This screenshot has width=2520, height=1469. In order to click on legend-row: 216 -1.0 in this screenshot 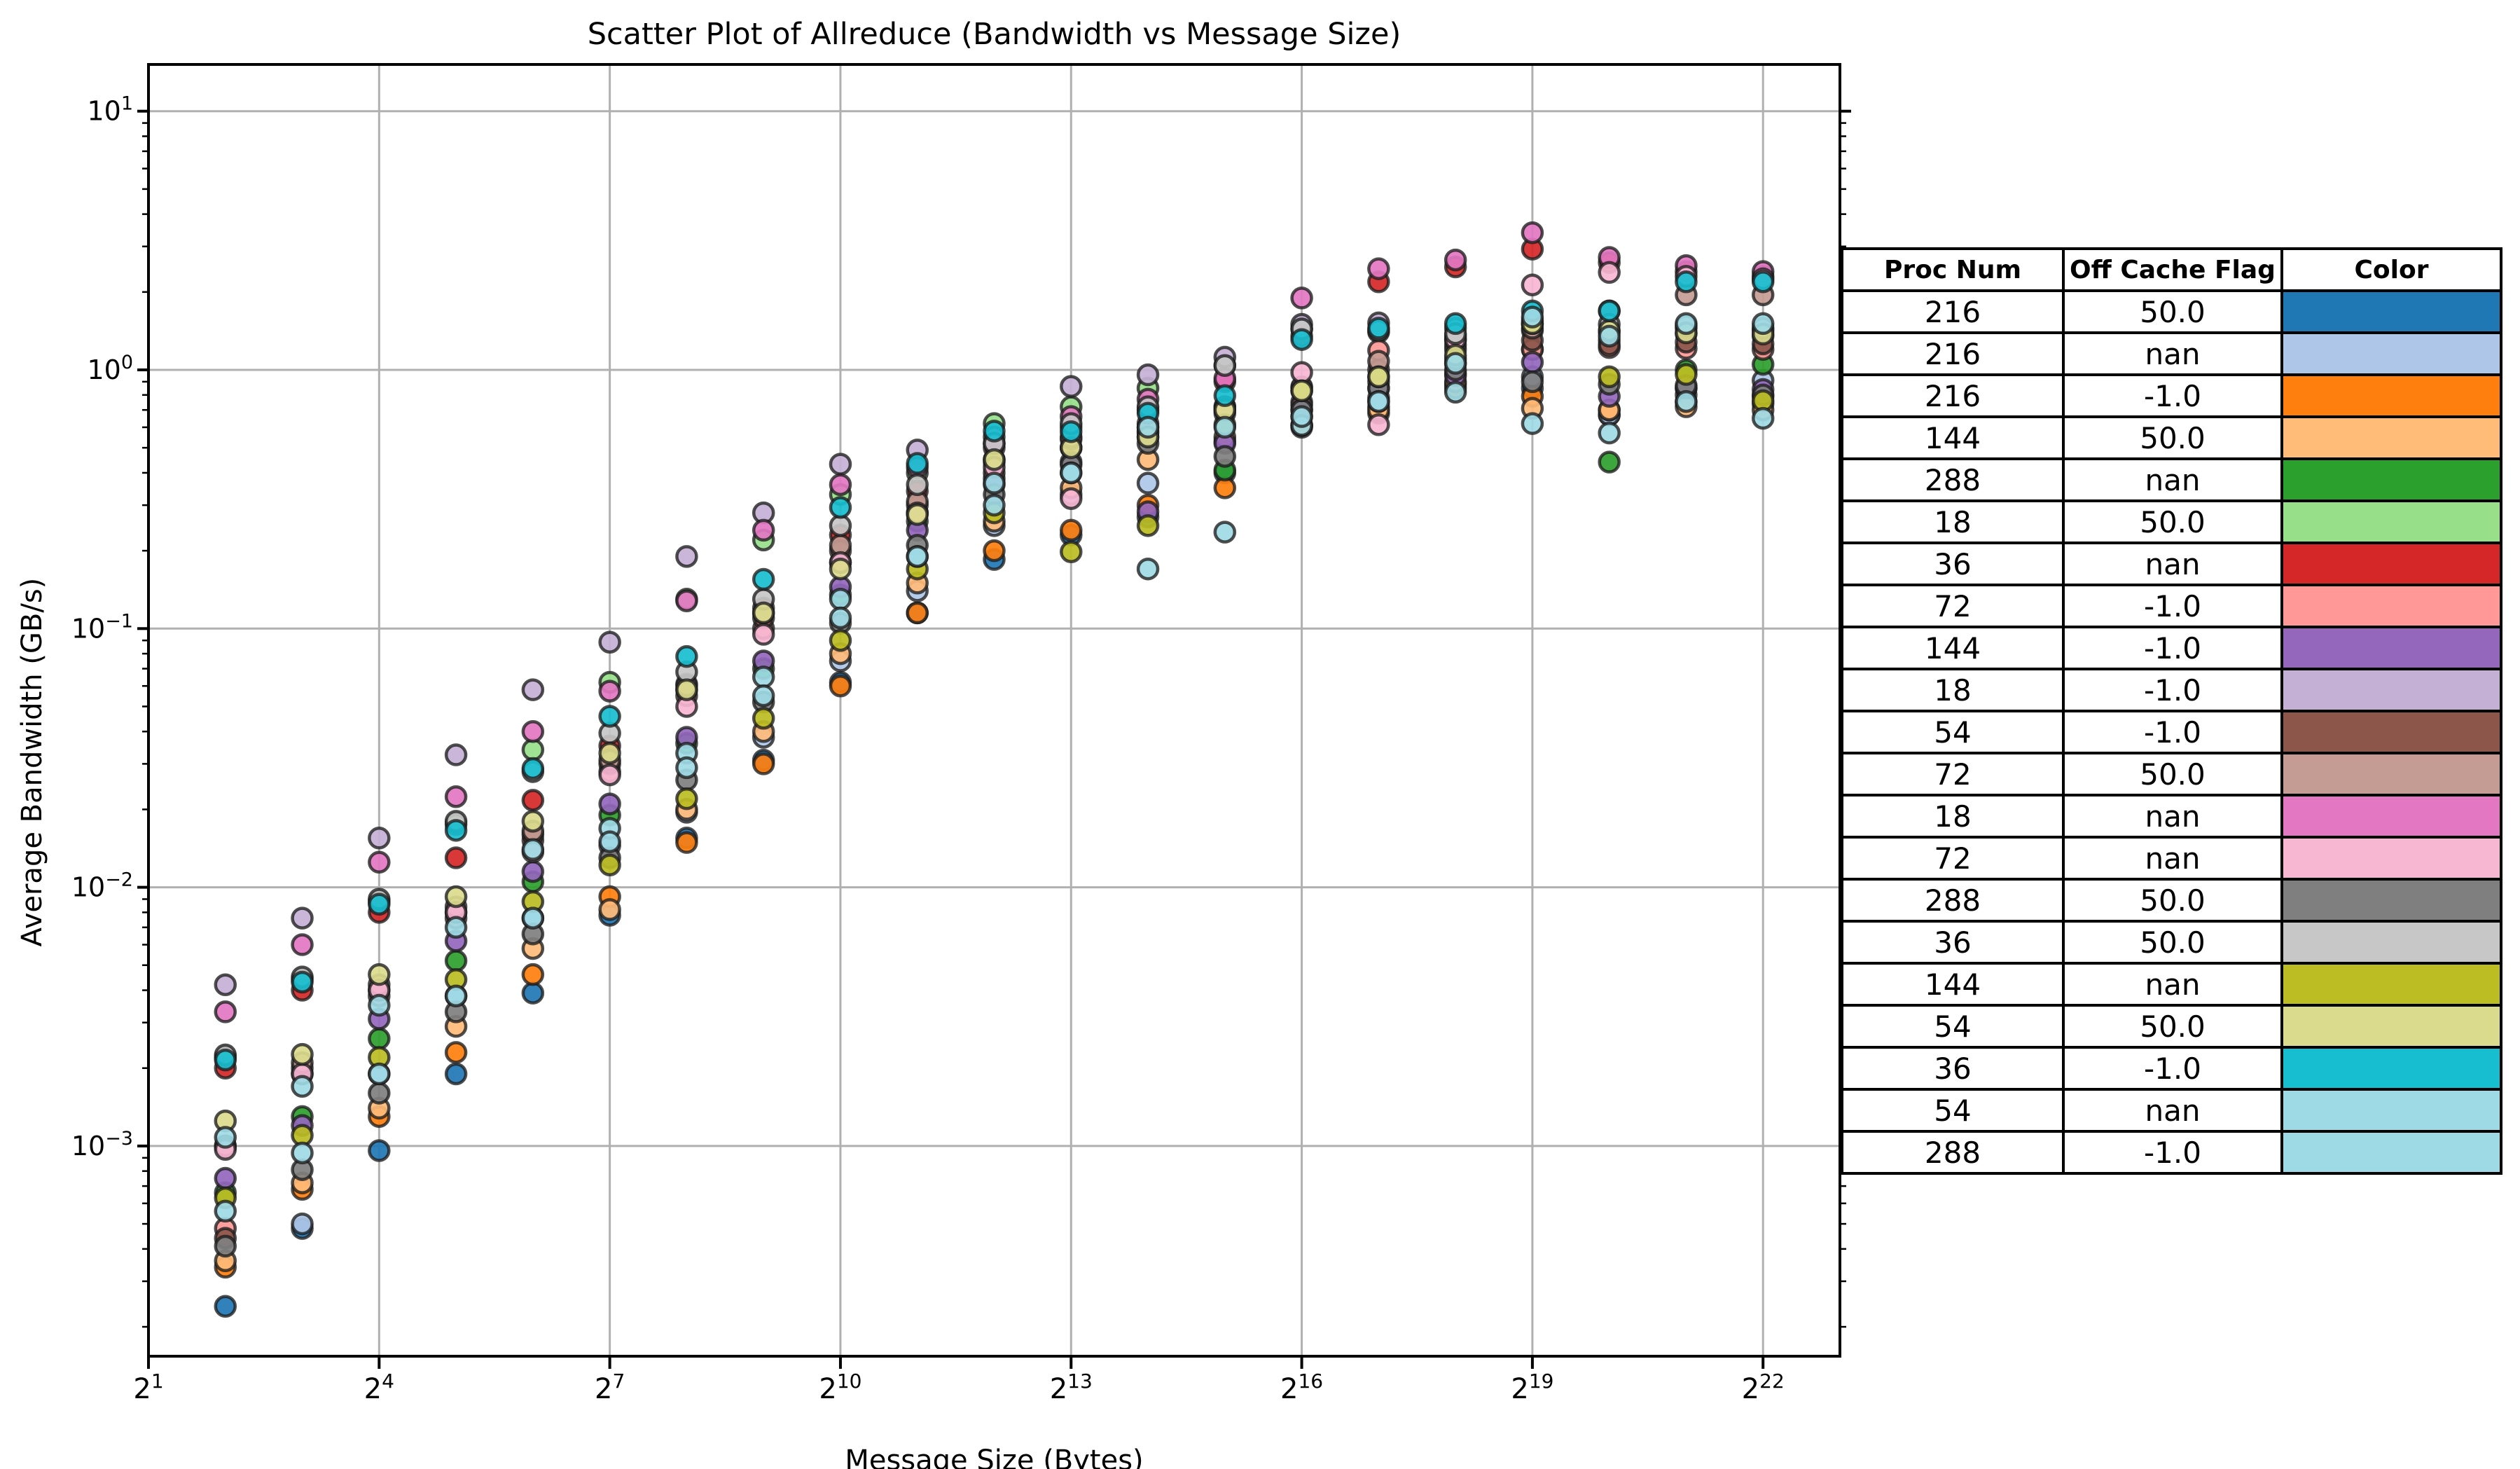, I will do `click(2171, 395)`.